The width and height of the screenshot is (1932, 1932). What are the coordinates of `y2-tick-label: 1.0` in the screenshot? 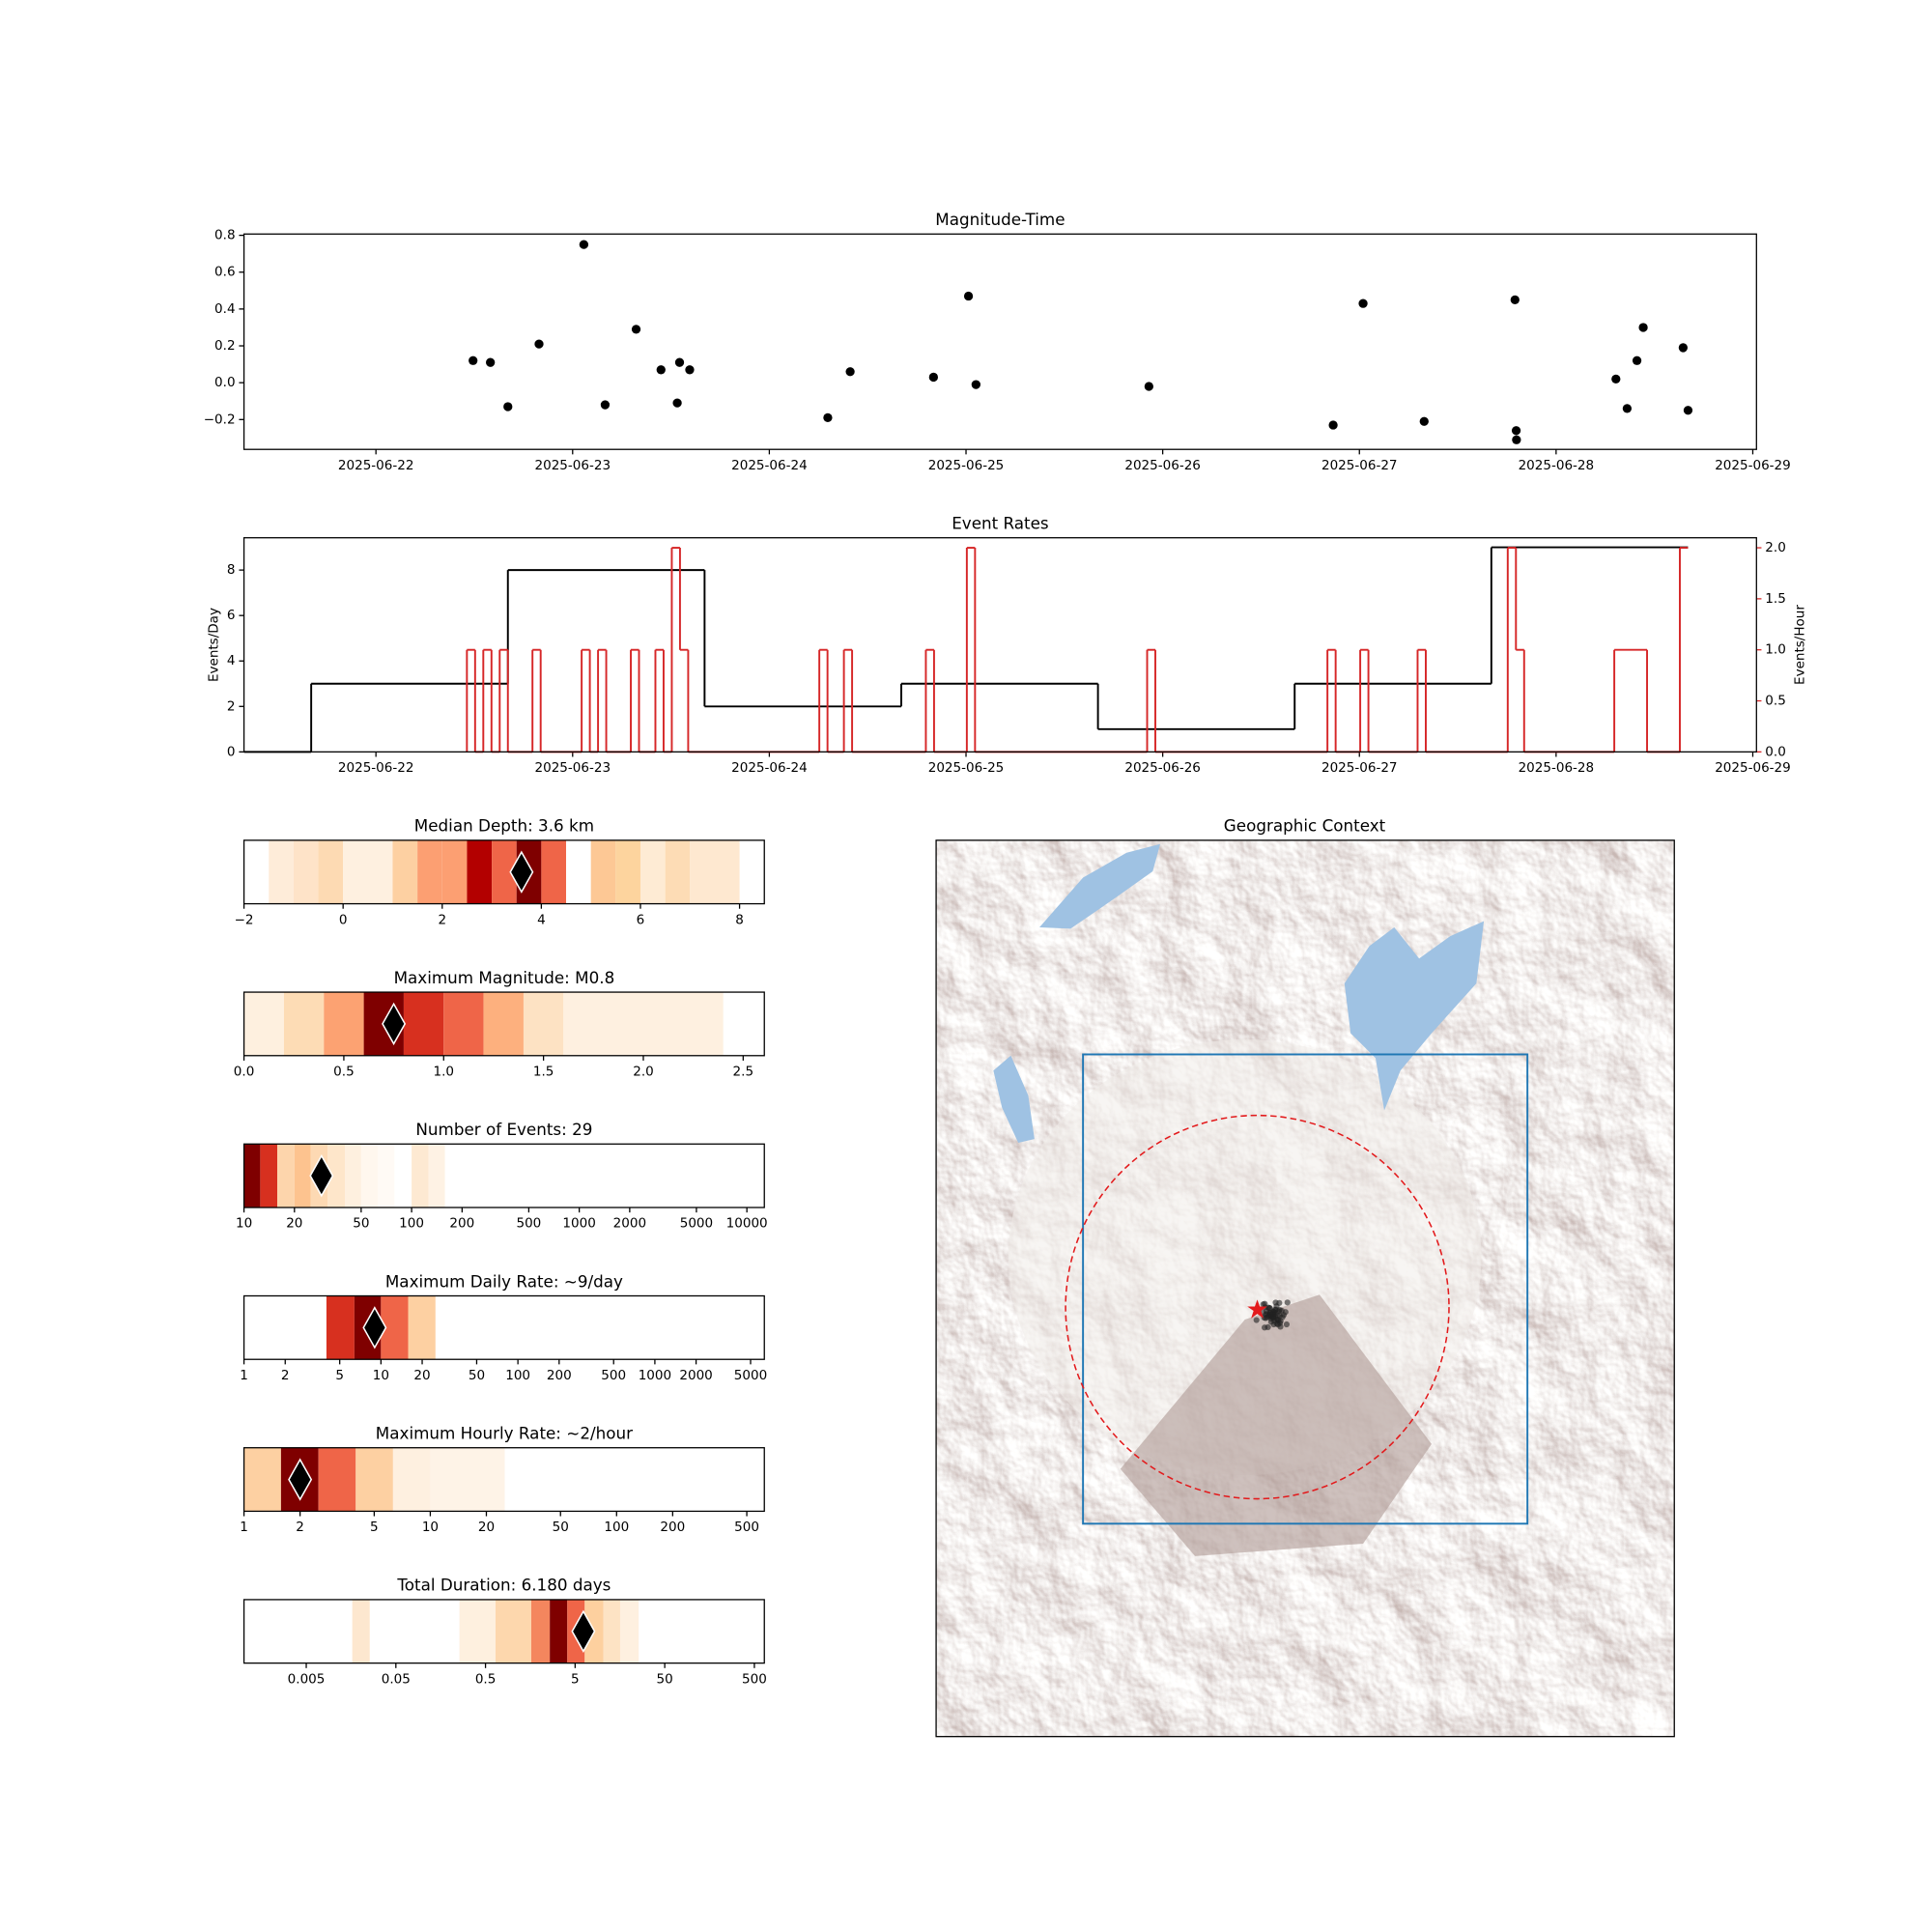 It's located at (1775, 650).